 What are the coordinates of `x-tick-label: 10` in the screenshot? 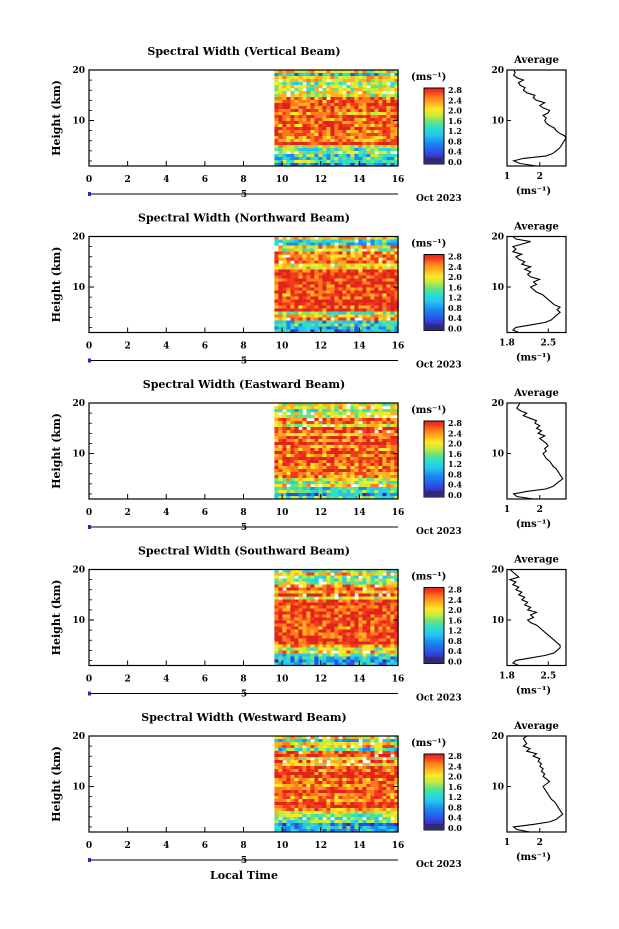 It's located at (282, 180).